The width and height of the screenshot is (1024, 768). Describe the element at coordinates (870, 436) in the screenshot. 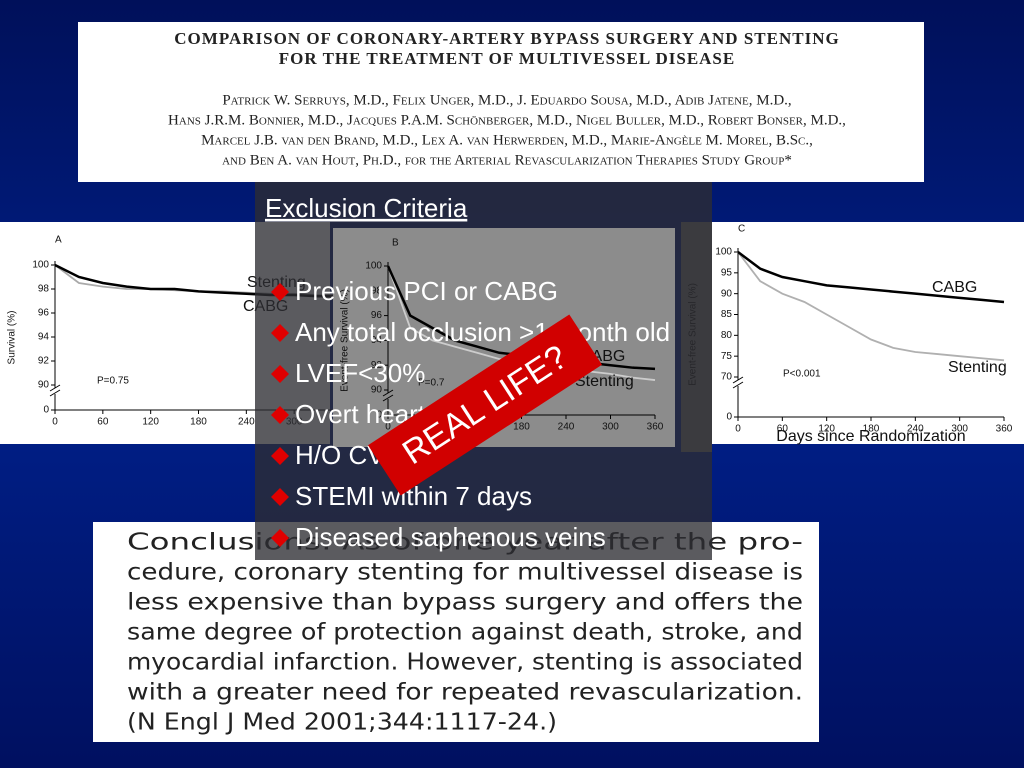

I see `x-axis-label: Days since Randomization` at that location.